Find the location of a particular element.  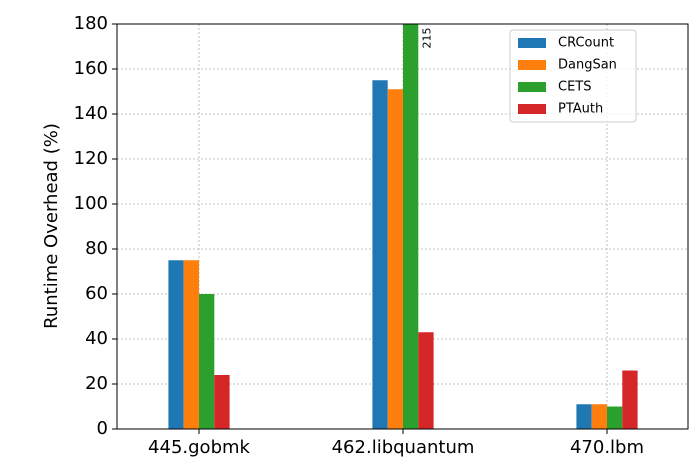

x-tick-label: 445.gobmk is located at coordinates (199, 447).